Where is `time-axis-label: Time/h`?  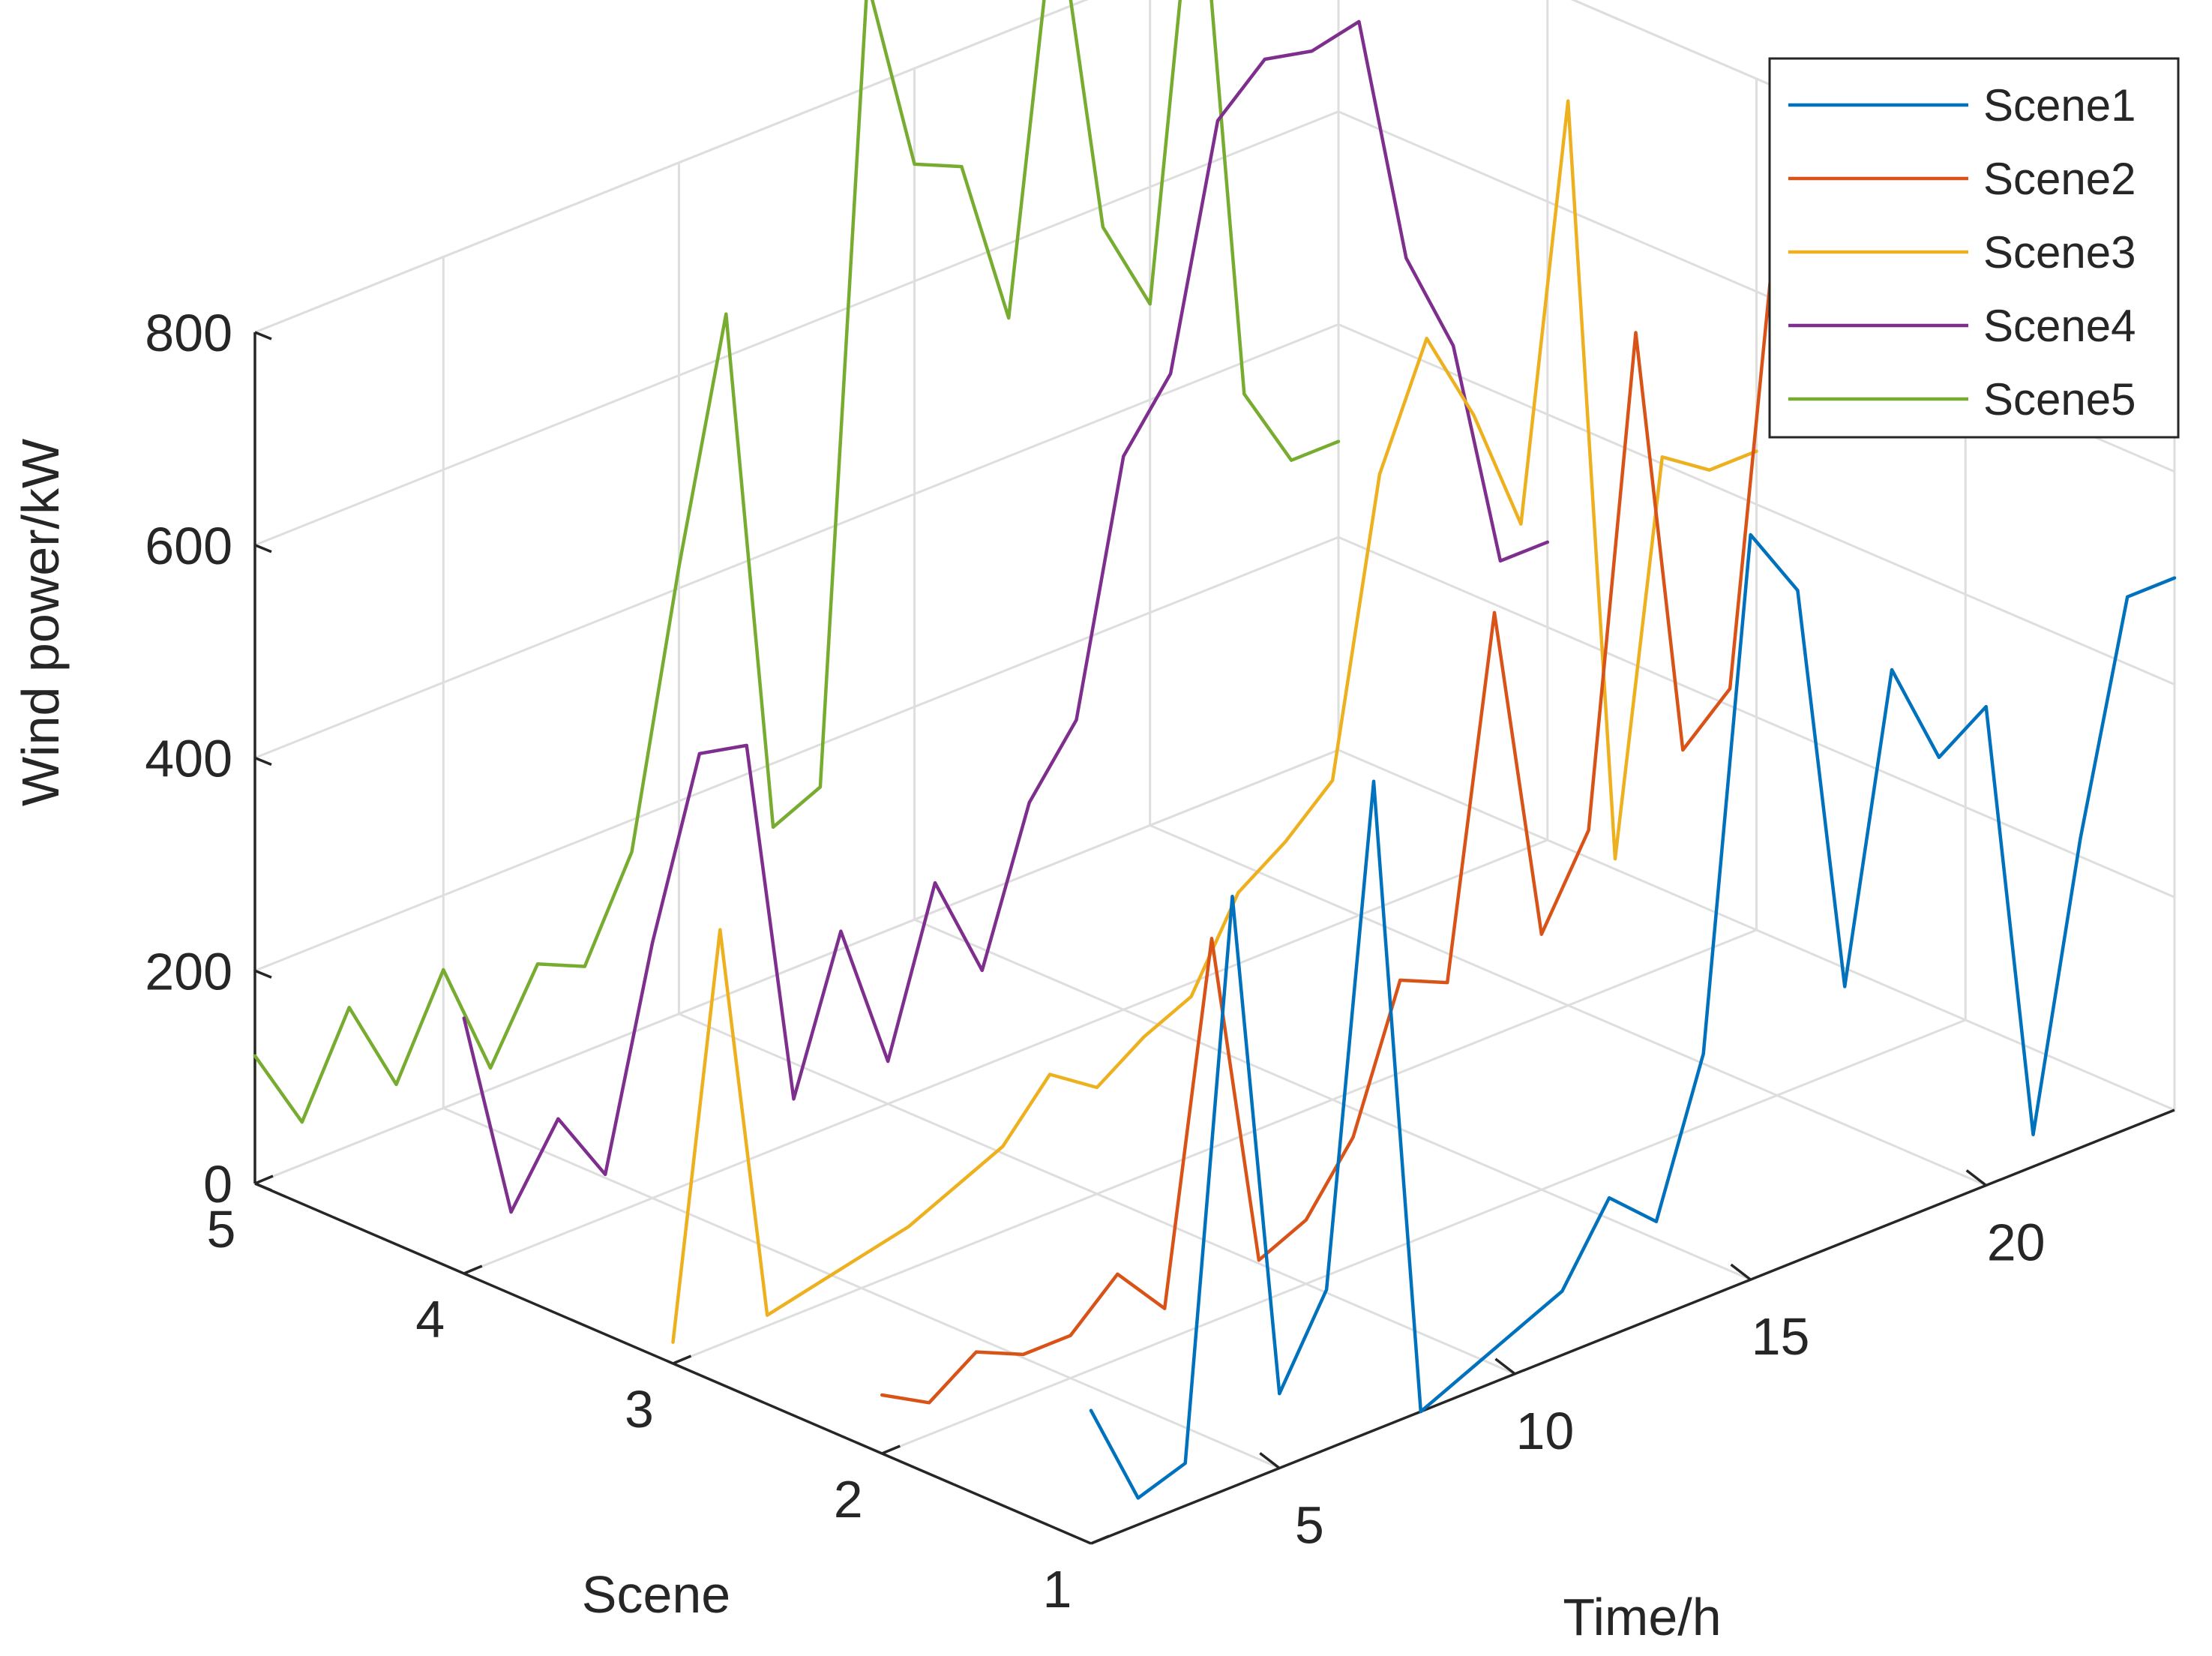 time-axis-label: Time/h is located at coordinates (1642, 1617).